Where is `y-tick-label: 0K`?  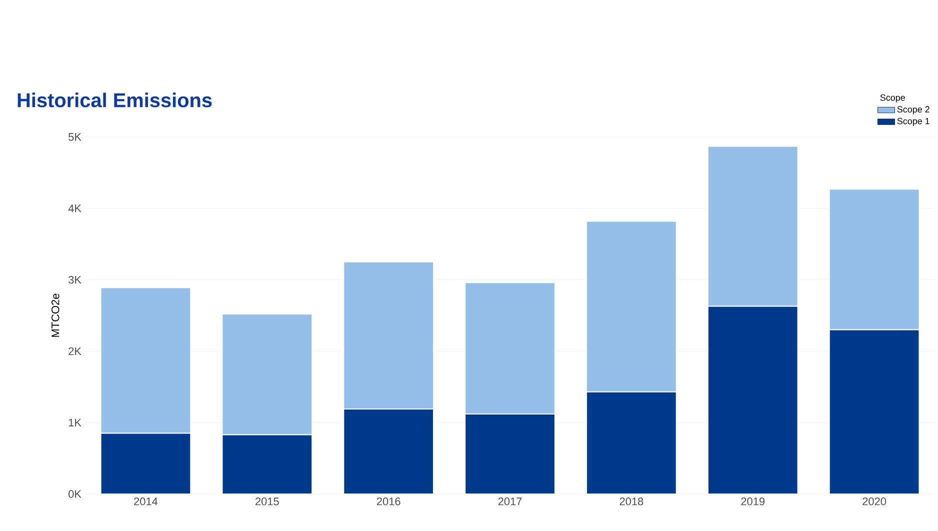 y-tick-label: 0K is located at coordinates (75, 494).